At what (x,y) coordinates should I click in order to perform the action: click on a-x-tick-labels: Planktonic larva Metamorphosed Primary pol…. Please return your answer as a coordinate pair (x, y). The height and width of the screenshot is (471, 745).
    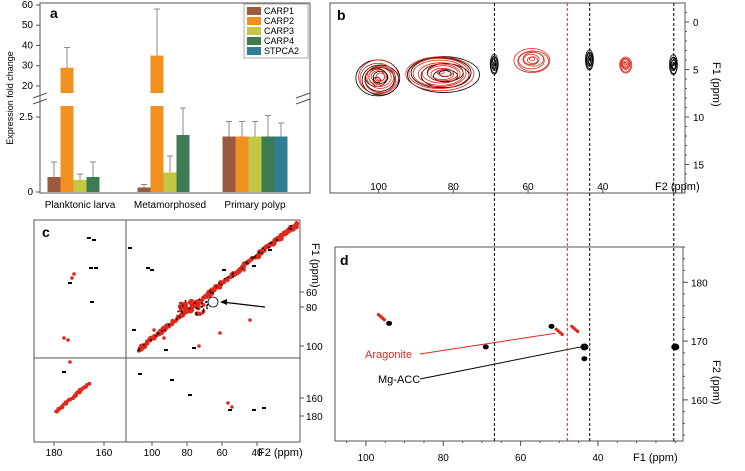
    Looking at the image, I should click on (165, 205).